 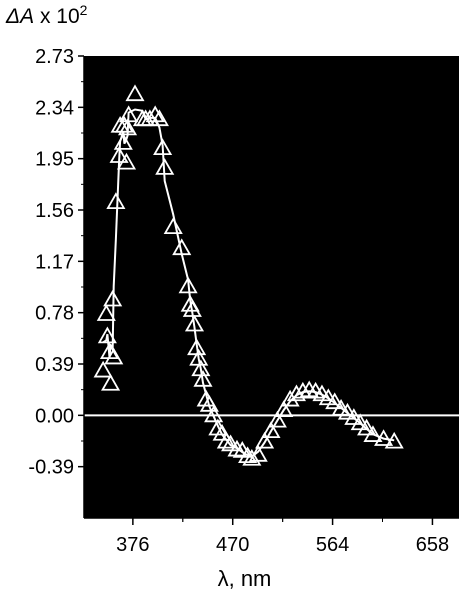 I want to click on y-tick-label: 0.39, so click(x=54, y=365).